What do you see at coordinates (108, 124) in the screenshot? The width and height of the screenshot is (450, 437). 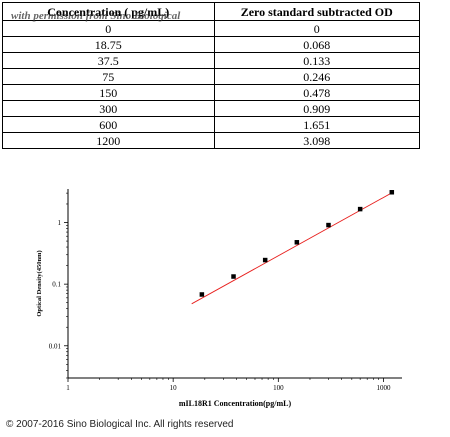 I see `cell-concentration: 600` at bounding box center [108, 124].